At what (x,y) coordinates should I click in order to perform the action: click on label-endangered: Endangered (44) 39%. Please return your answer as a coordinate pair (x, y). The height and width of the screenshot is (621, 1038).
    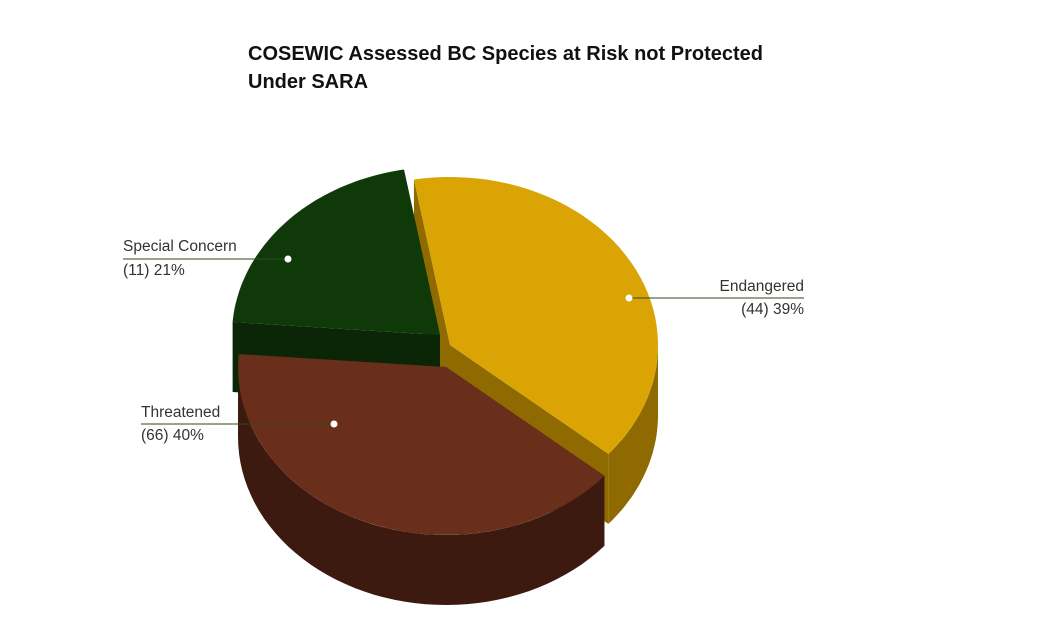
    Looking at the image, I should click on (714, 298).